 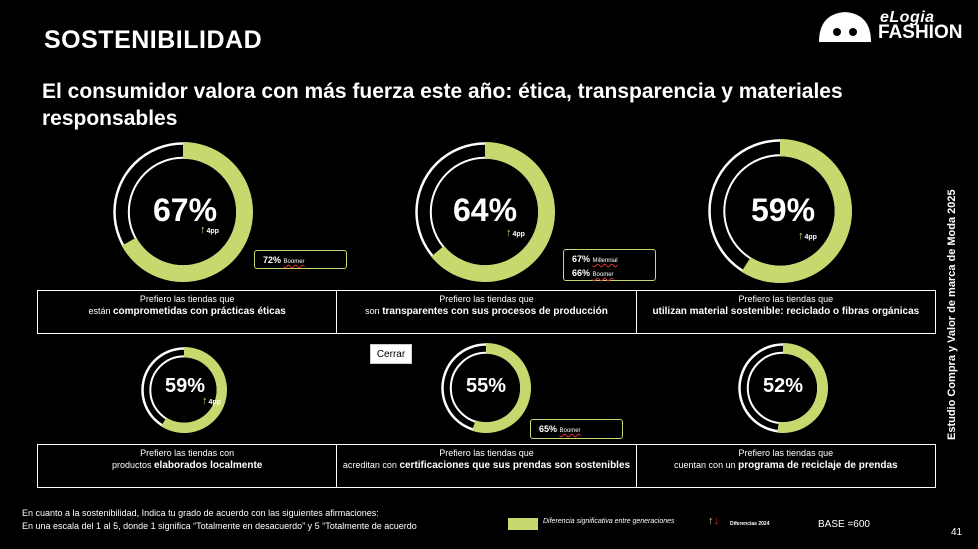 What do you see at coordinates (300, 259) in the screenshot?
I see `note-box-1: 72% Boomer` at bounding box center [300, 259].